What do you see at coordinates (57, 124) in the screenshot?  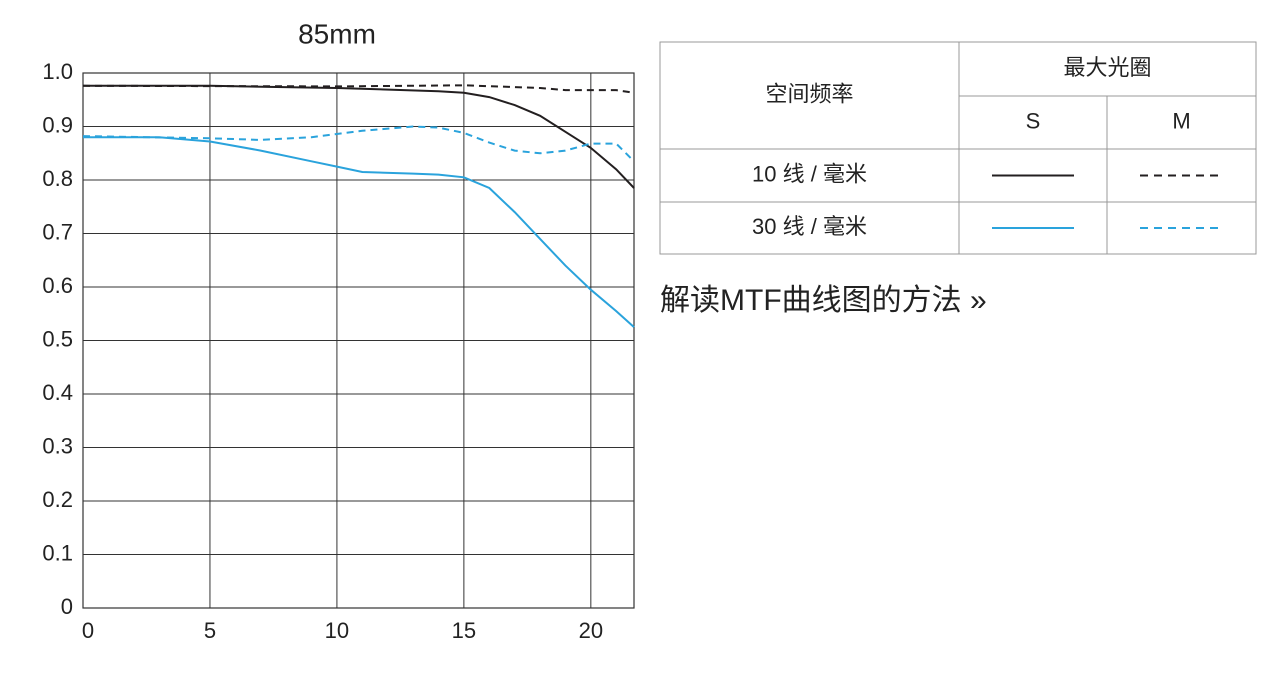 I see `y-tick-label: 0.9` at bounding box center [57, 124].